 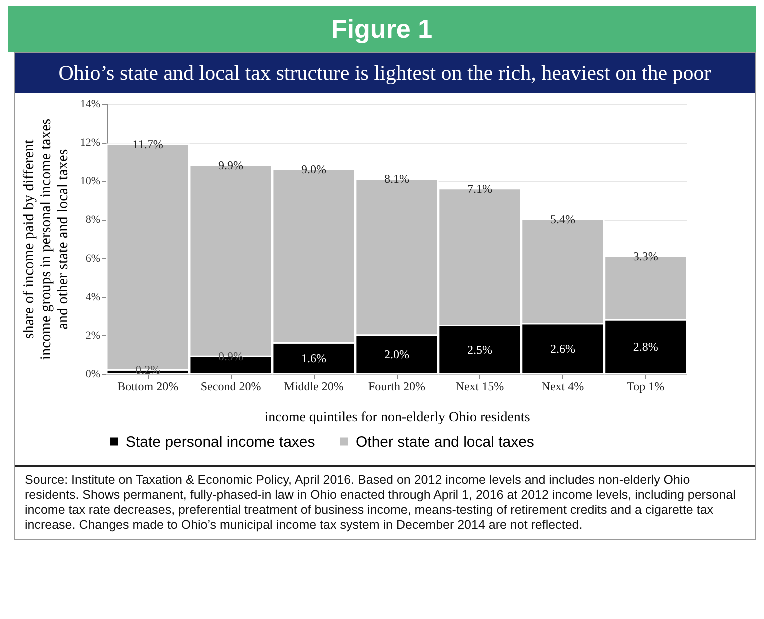 I want to click on x-tick-label: Fourth 20%, so click(x=397, y=387).